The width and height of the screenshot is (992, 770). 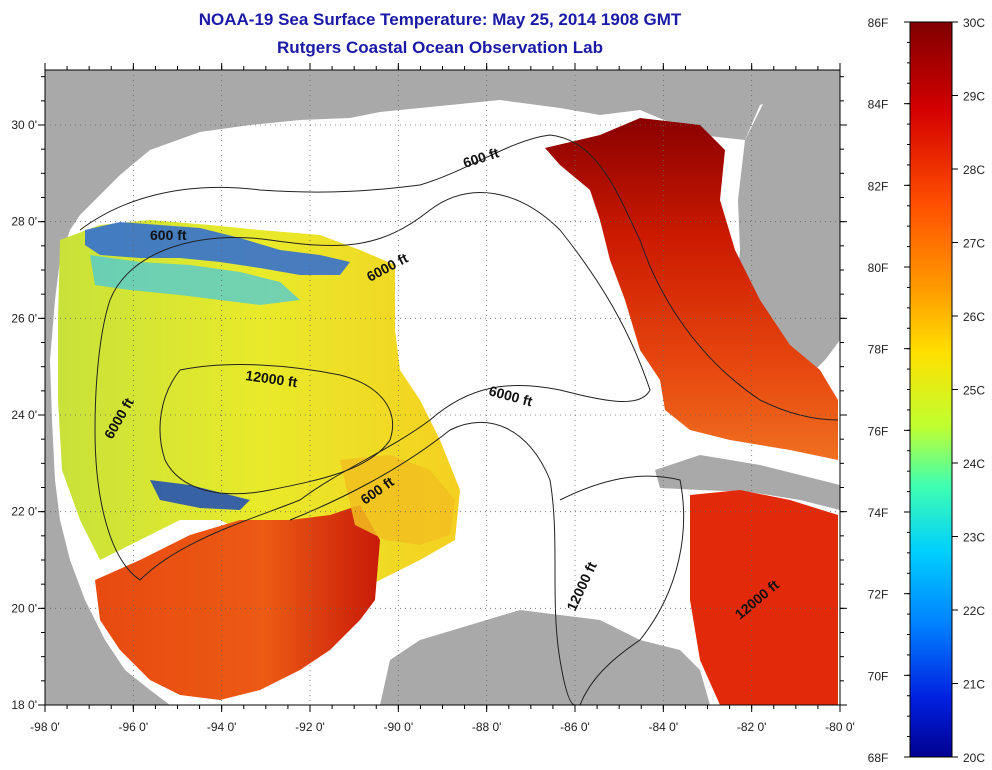 What do you see at coordinates (24, 608) in the screenshot?
I see `lat-tick-label: 20 0'` at bounding box center [24, 608].